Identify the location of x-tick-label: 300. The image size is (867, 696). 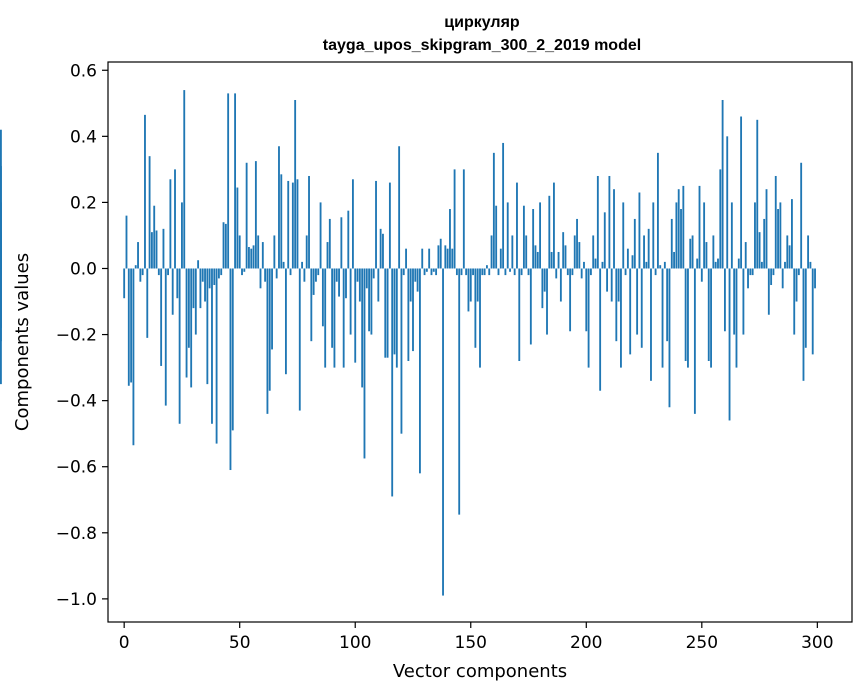
(817, 643).